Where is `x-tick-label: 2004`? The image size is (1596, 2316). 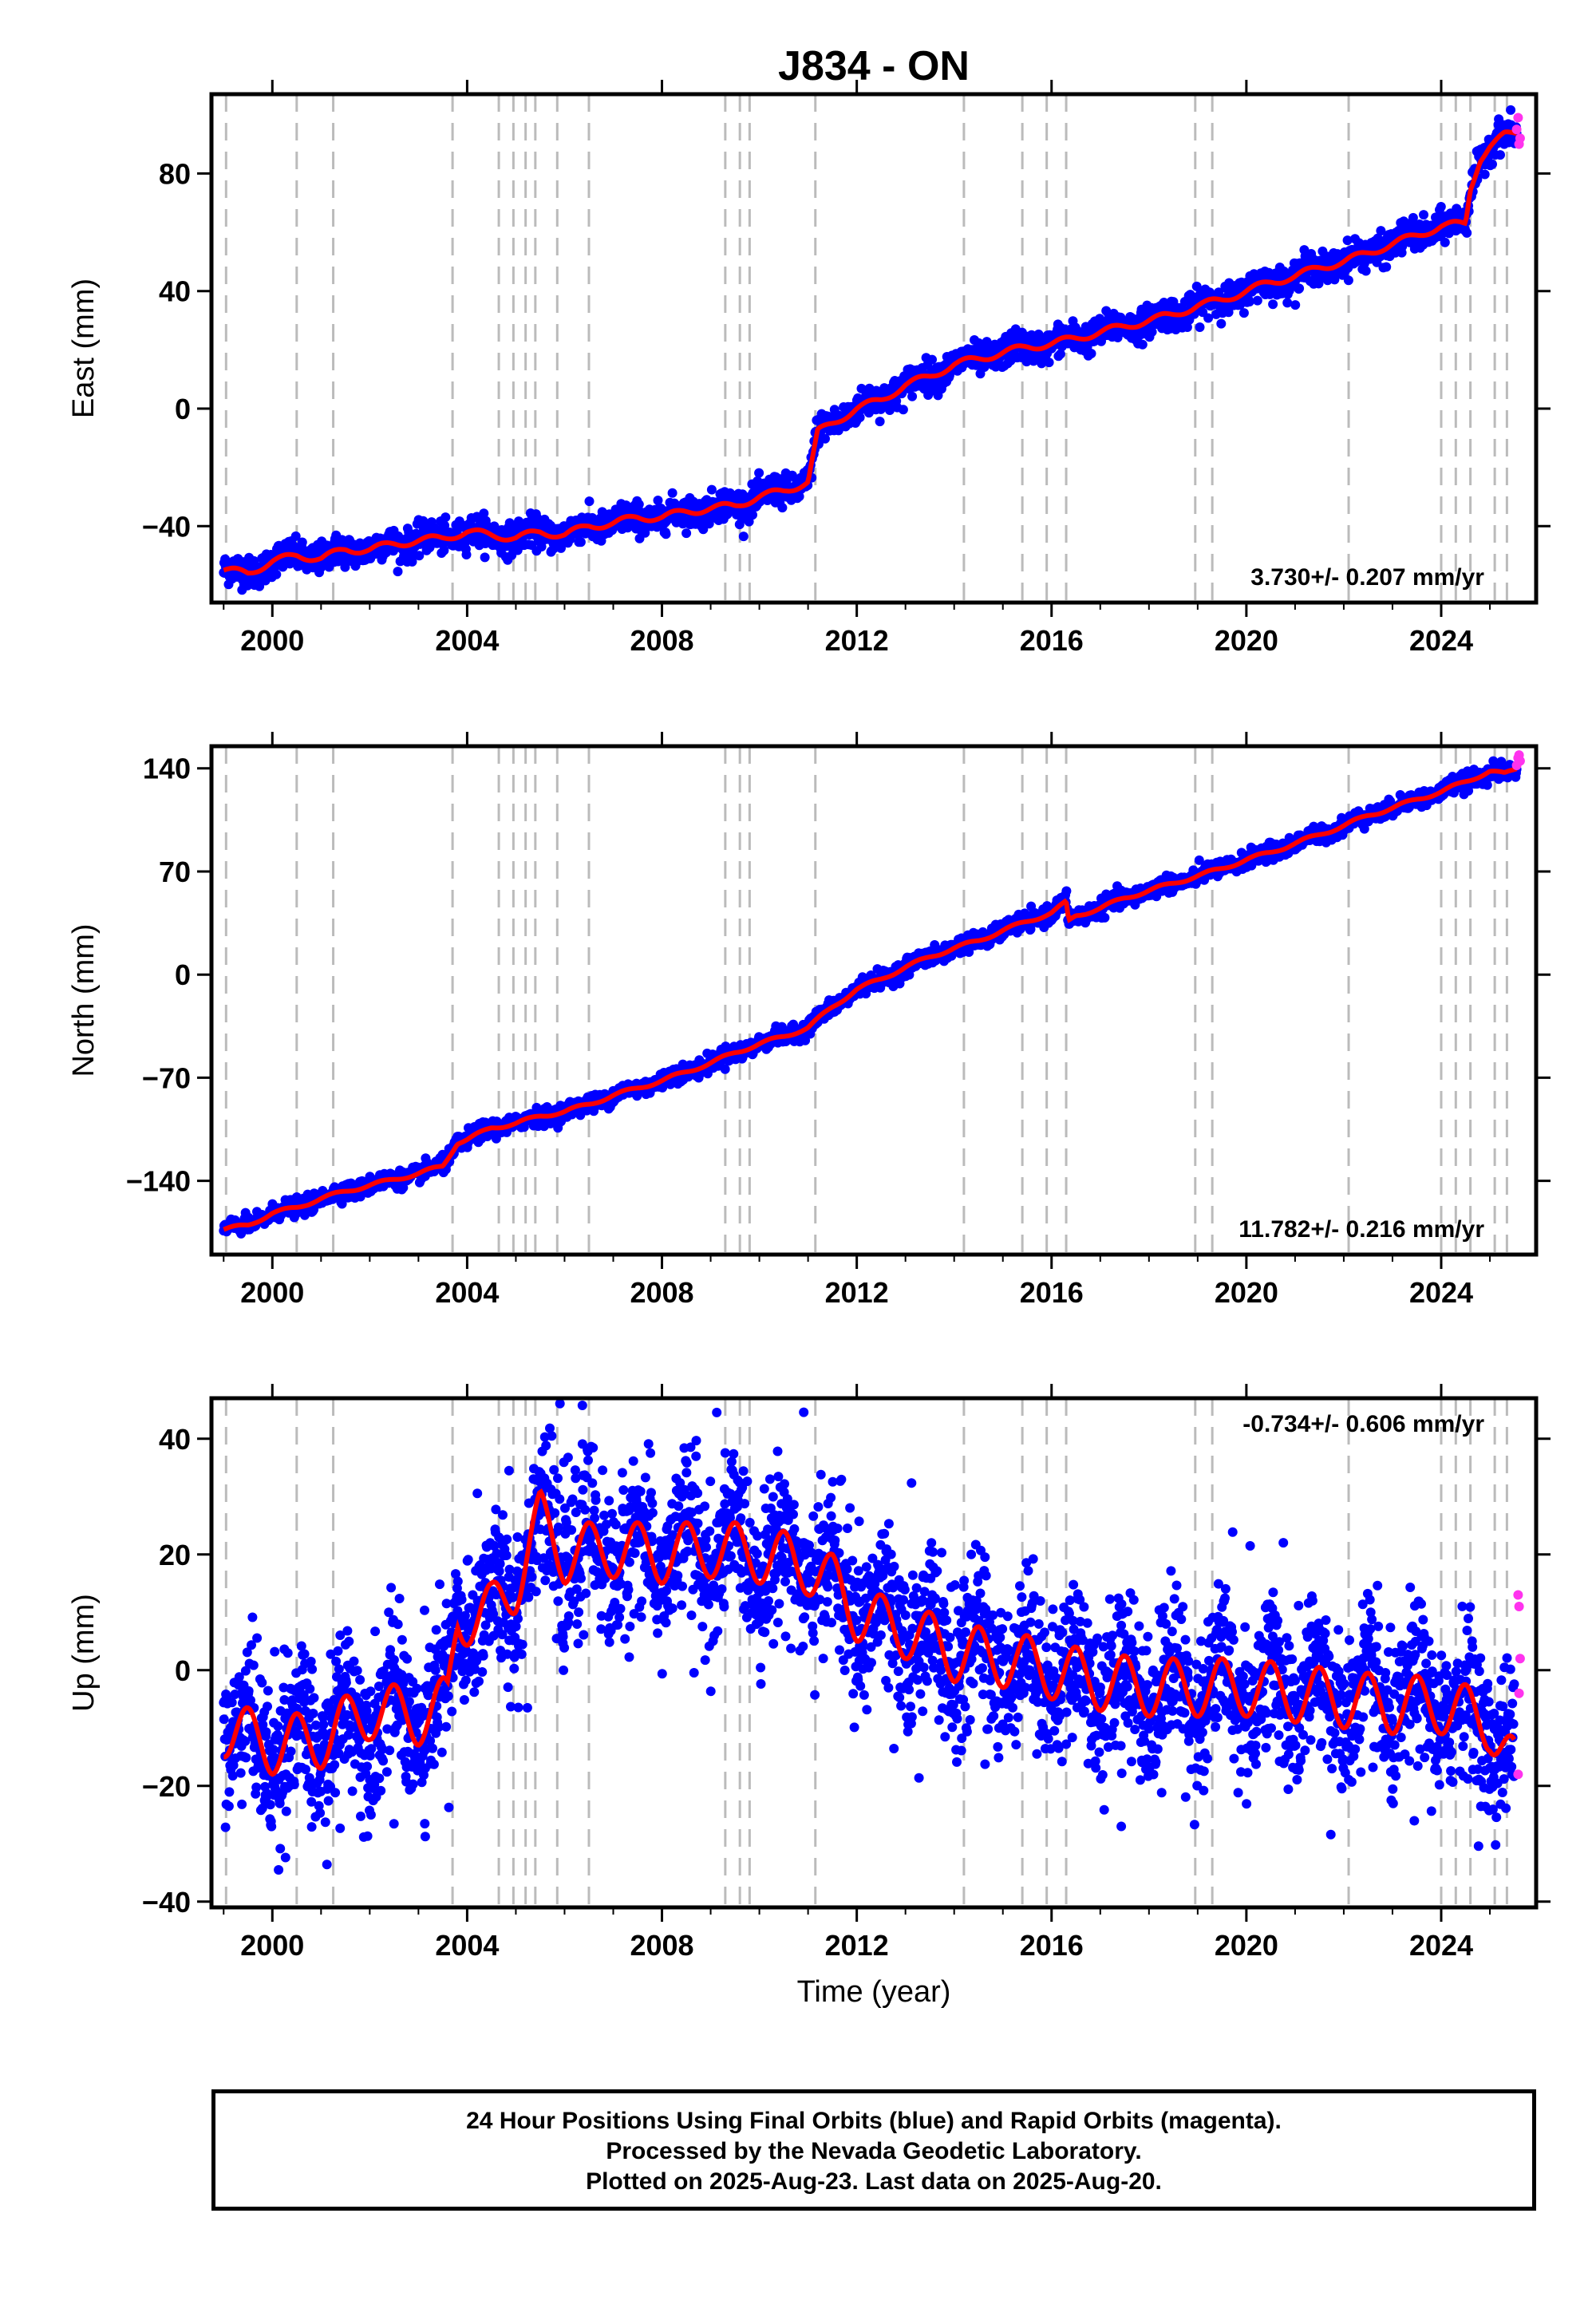
x-tick-label: 2004 is located at coordinates (467, 640).